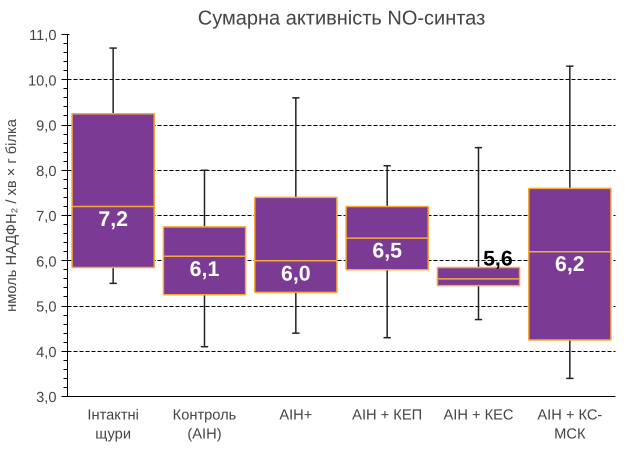 The height and width of the screenshot is (451, 628). What do you see at coordinates (46, 262) in the screenshot?
I see `y-tick-label: 6,0` at bounding box center [46, 262].